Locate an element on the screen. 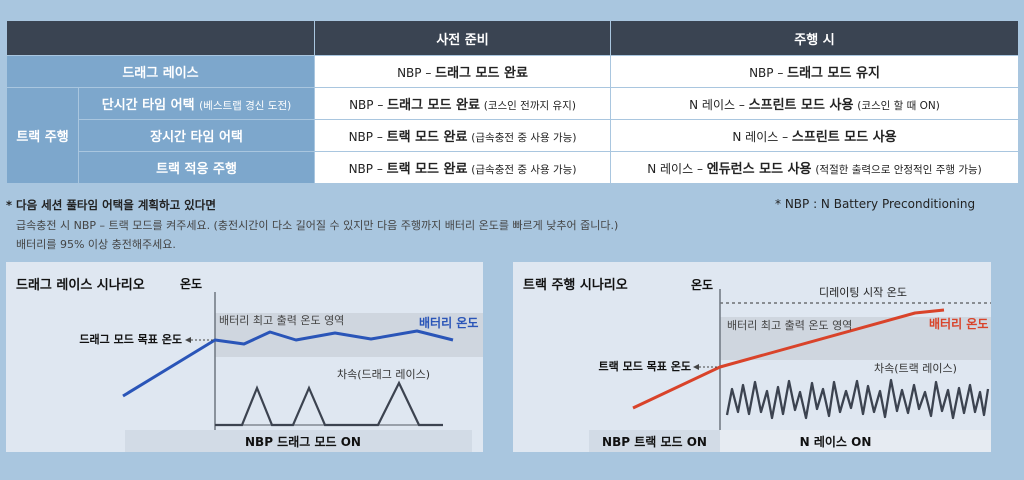 The height and width of the screenshot is (480, 1024). drag-speed-line is located at coordinates (329, 403).